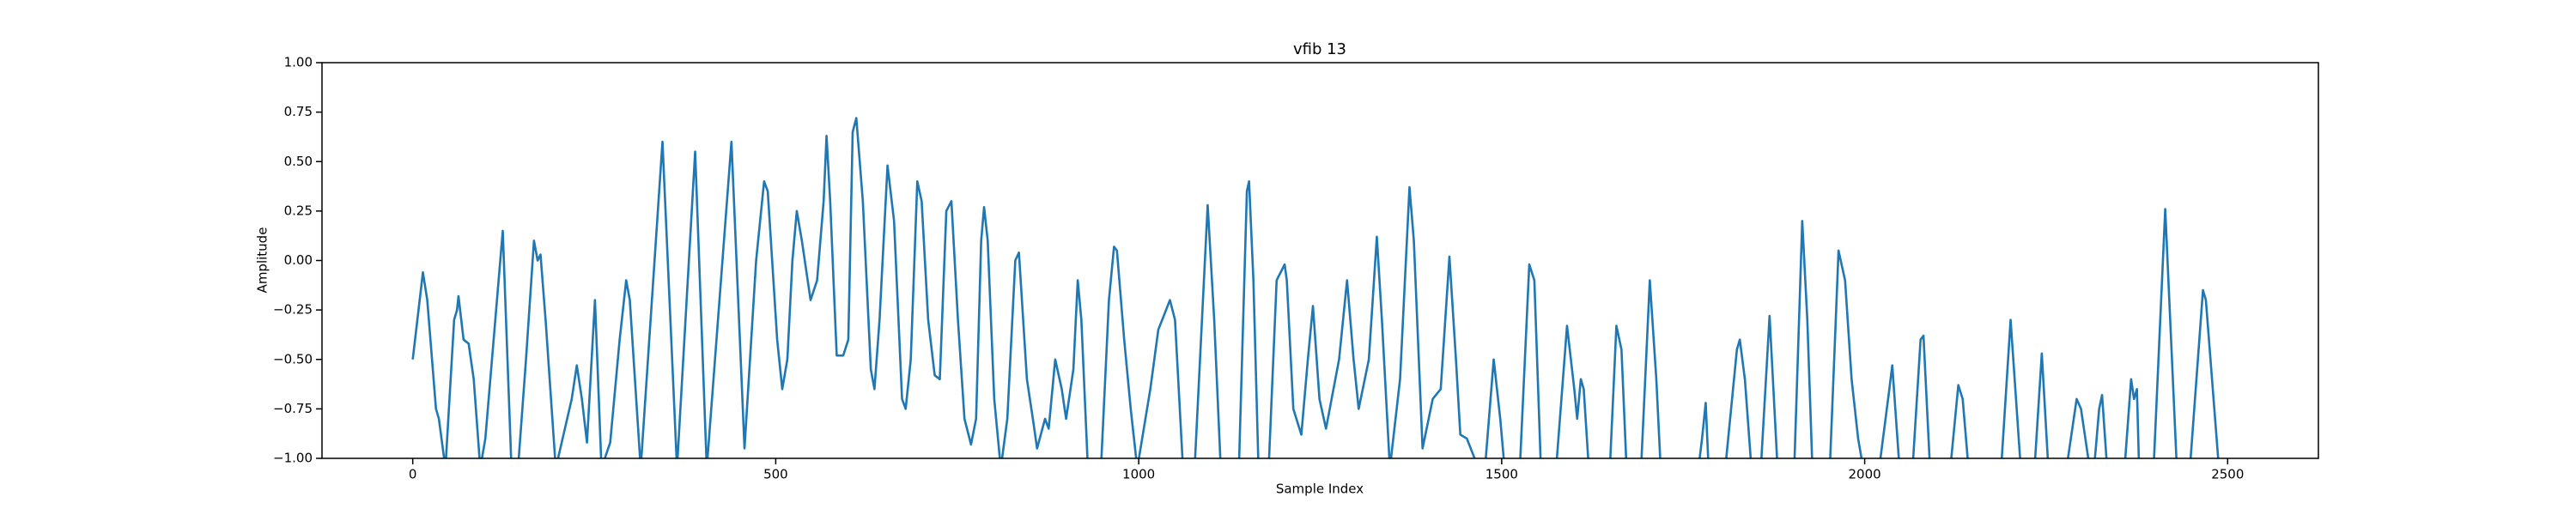 The width and height of the screenshot is (2576, 515). I want to click on x-tick-label: 1000, so click(1138, 474).